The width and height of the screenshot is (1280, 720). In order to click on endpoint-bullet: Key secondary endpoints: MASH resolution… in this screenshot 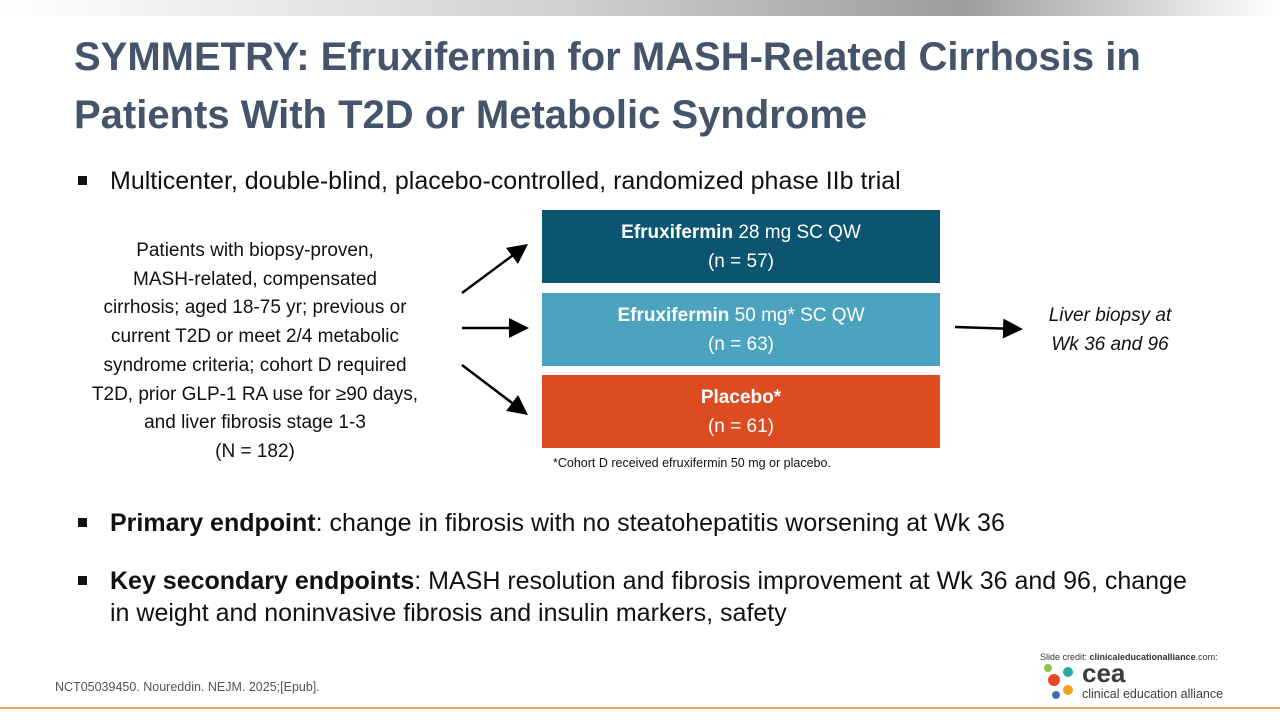, I will do `click(634, 597)`.